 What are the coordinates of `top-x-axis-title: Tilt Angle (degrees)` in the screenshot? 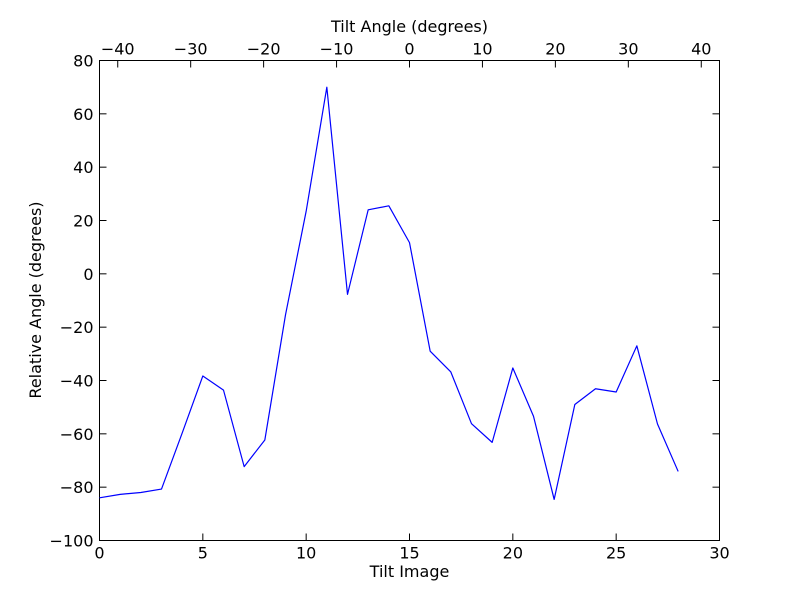 It's located at (409, 26).